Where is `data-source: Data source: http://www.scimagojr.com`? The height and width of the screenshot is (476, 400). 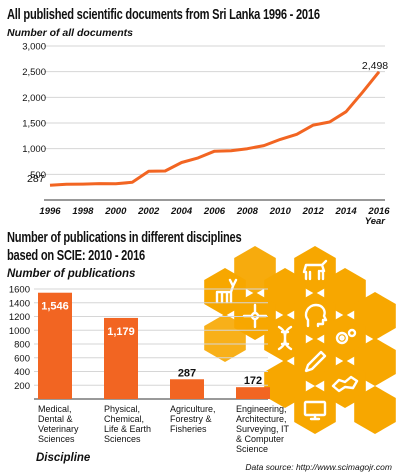
data-source: Data source: http://www.scimagojr.com is located at coordinates (318, 467).